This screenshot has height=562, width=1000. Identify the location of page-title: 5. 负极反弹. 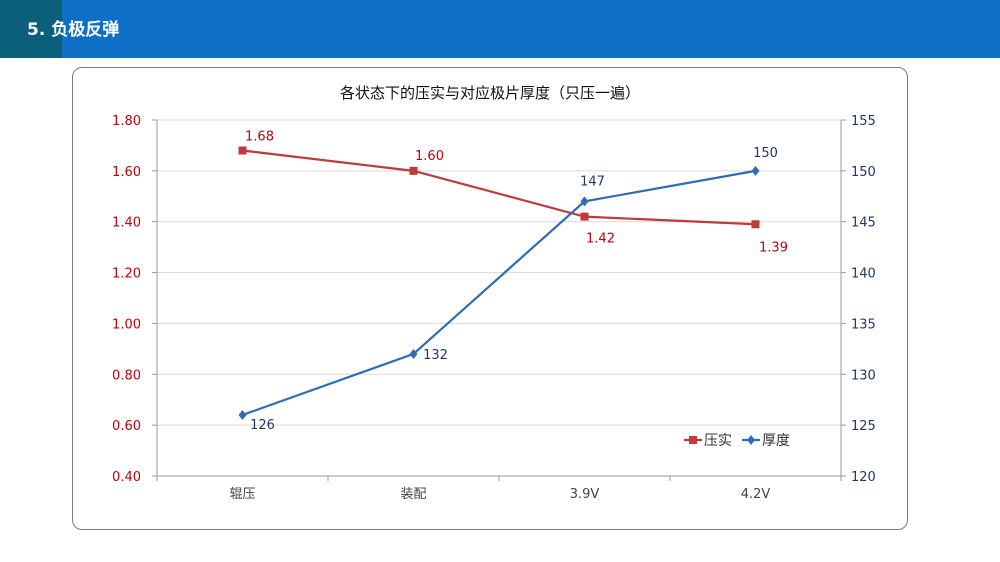
(73, 30).